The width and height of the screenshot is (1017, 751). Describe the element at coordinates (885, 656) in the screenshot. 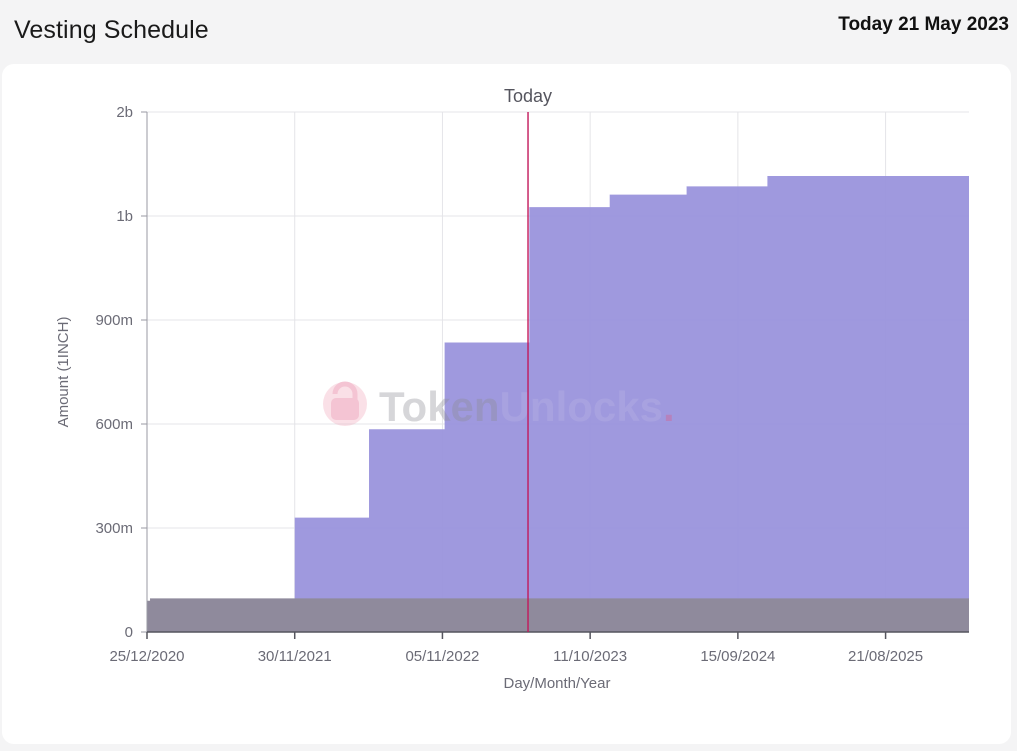

I see `x-tick-label: 21/08/2025` at that location.